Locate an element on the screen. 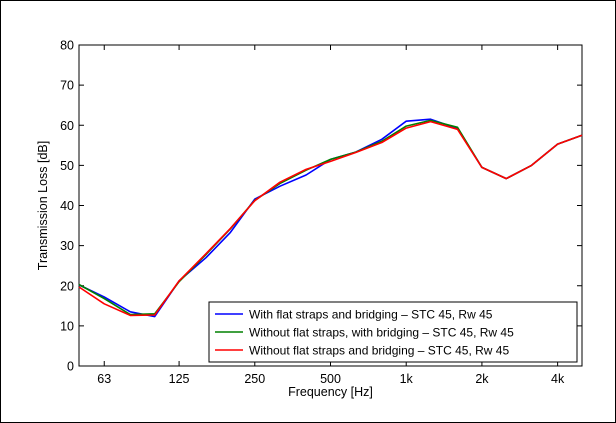  y-tick-label: 0 is located at coordinates (70, 367).